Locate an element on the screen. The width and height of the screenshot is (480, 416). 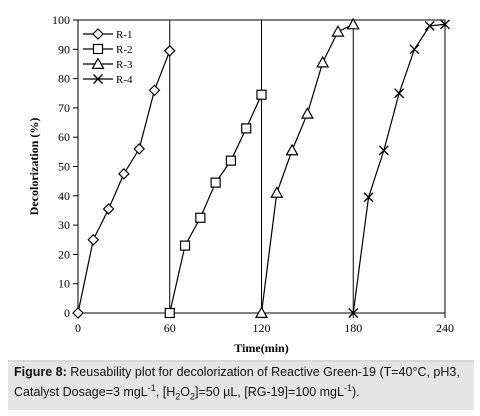
x-tick-label: 0 is located at coordinates (78, 328).